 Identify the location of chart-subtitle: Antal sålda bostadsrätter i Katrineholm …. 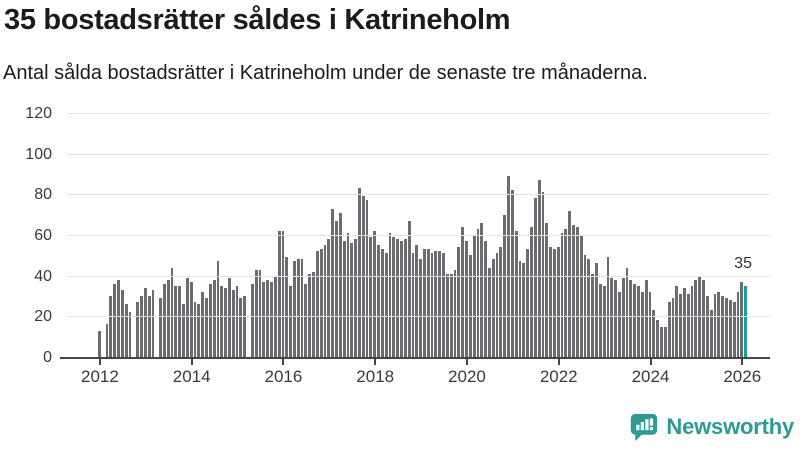
(325, 73).